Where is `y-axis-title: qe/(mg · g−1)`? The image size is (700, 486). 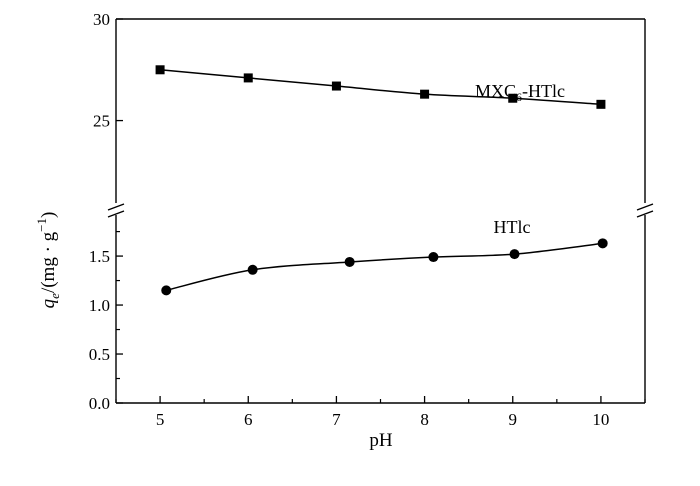
y-axis-title: qe/(mg · g−1) is located at coordinates (48, 260).